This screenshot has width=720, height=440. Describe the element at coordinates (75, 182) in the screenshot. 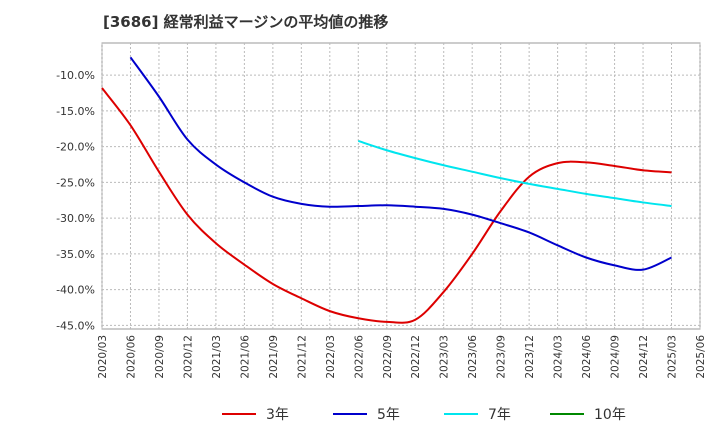

I see `y-tick-label: -25.0%` at that location.